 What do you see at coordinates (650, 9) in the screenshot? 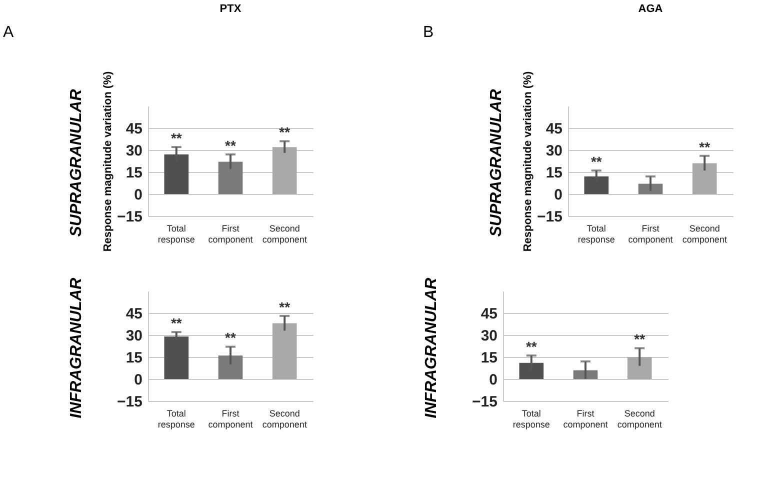
I see `chart-title: AGA` at bounding box center [650, 9].